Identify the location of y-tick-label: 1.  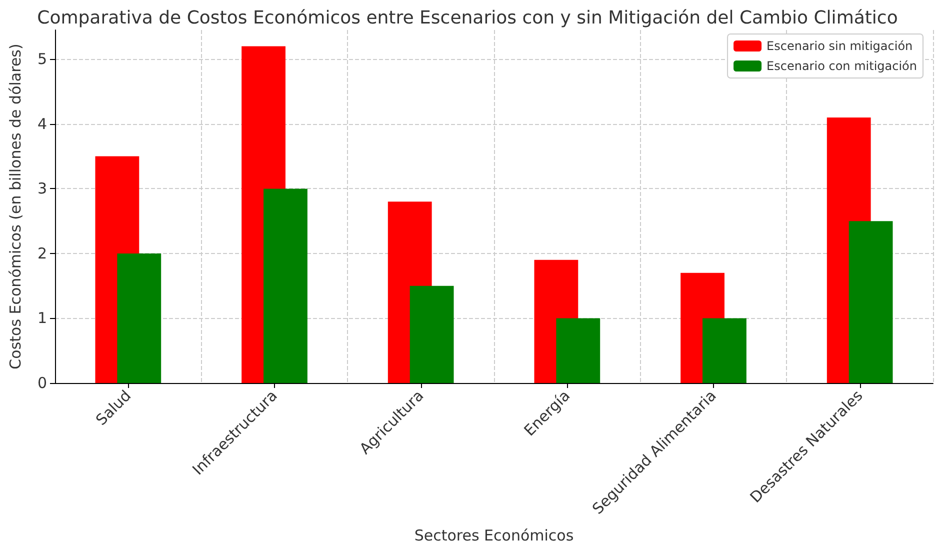
(42, 318).